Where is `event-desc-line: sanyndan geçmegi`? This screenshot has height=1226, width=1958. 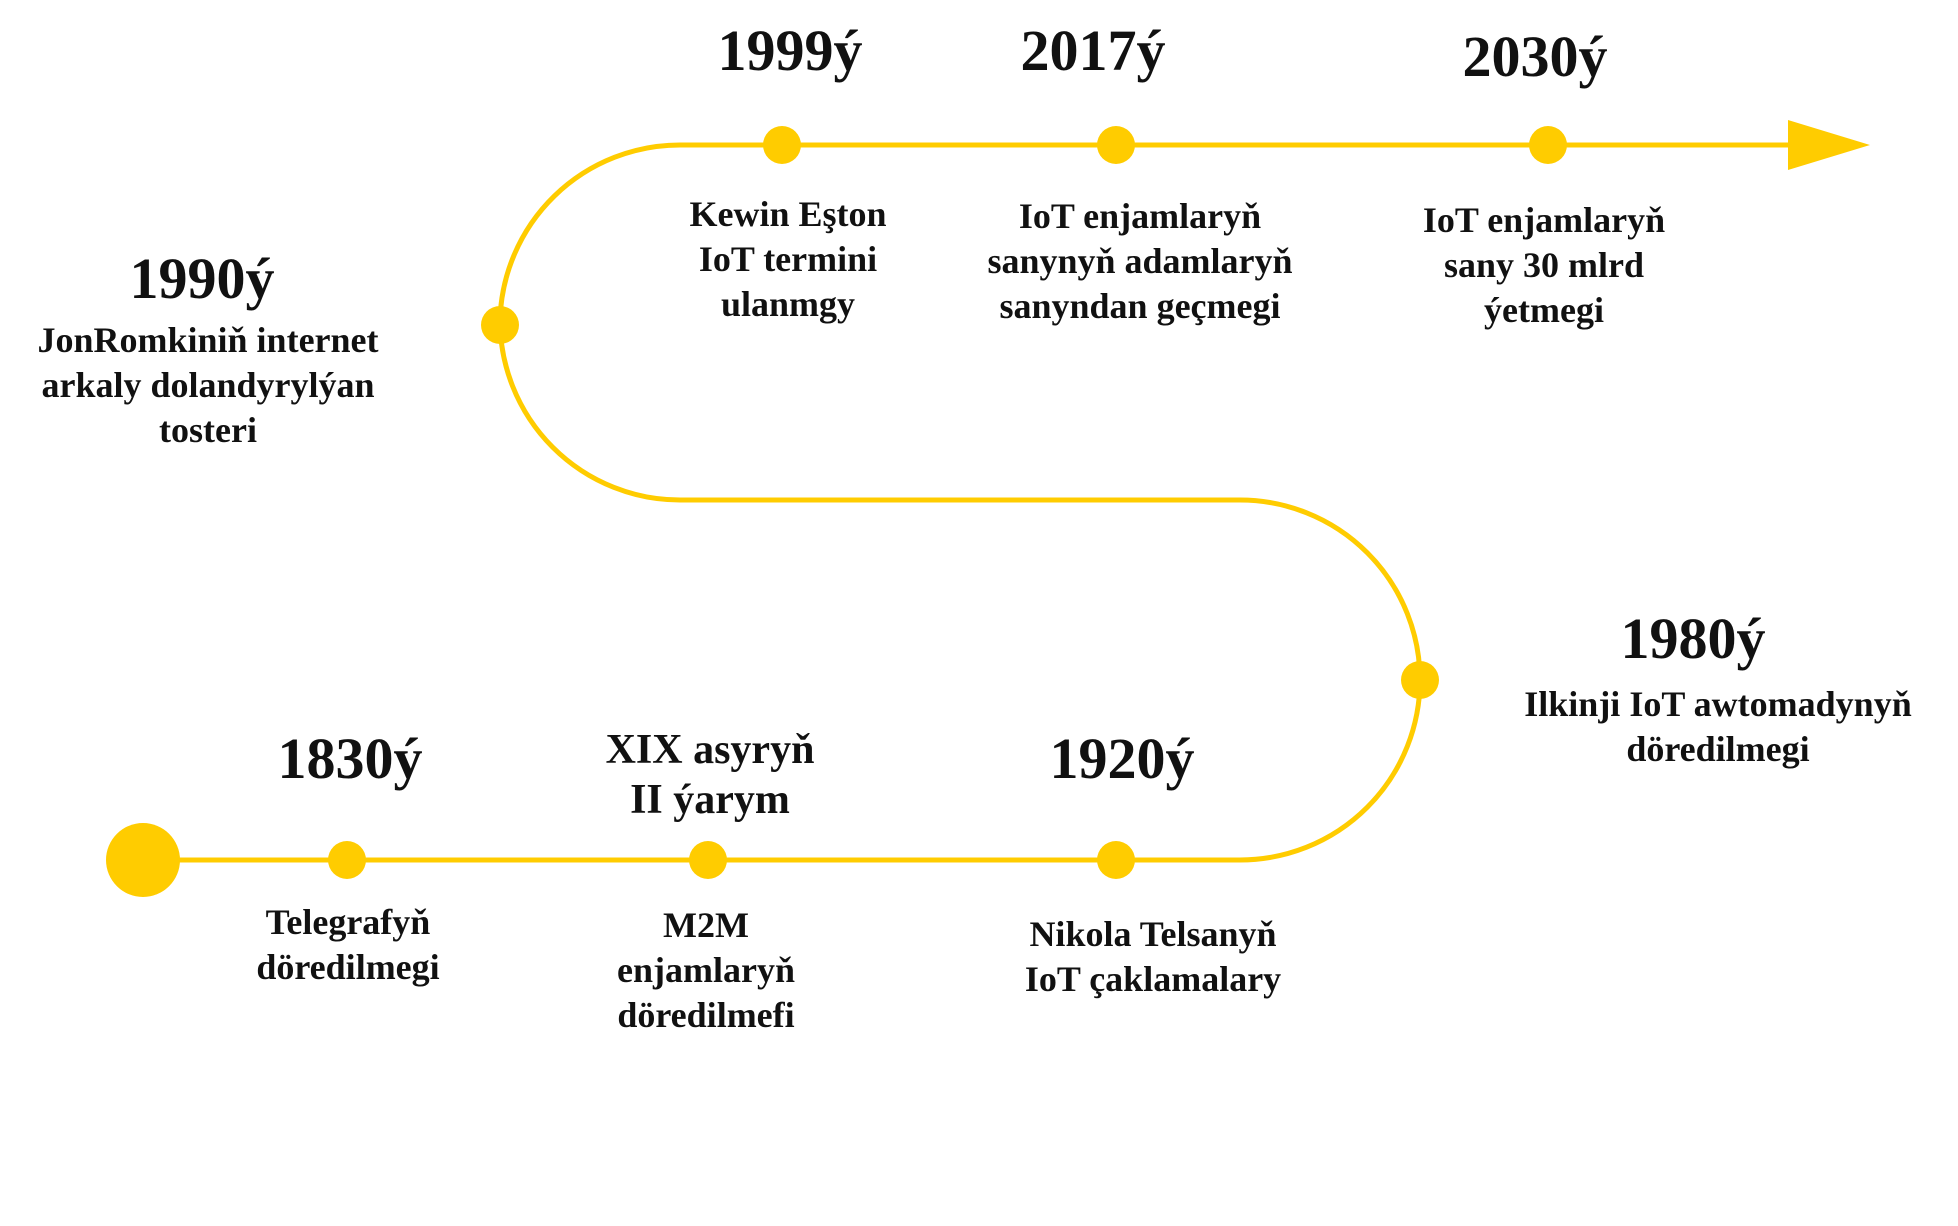 event-desc-line: sanyndan geçmegi is located at coordinates (1140, 306).